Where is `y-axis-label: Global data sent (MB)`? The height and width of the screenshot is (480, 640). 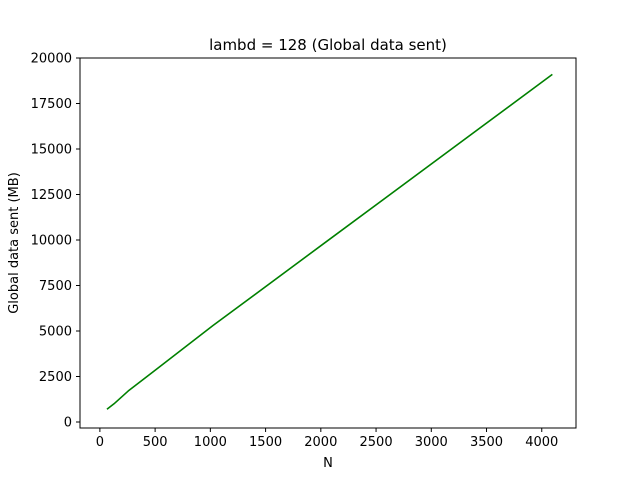
y-axis-label: Global data sent (MB) is located at coordinates (14, 243).